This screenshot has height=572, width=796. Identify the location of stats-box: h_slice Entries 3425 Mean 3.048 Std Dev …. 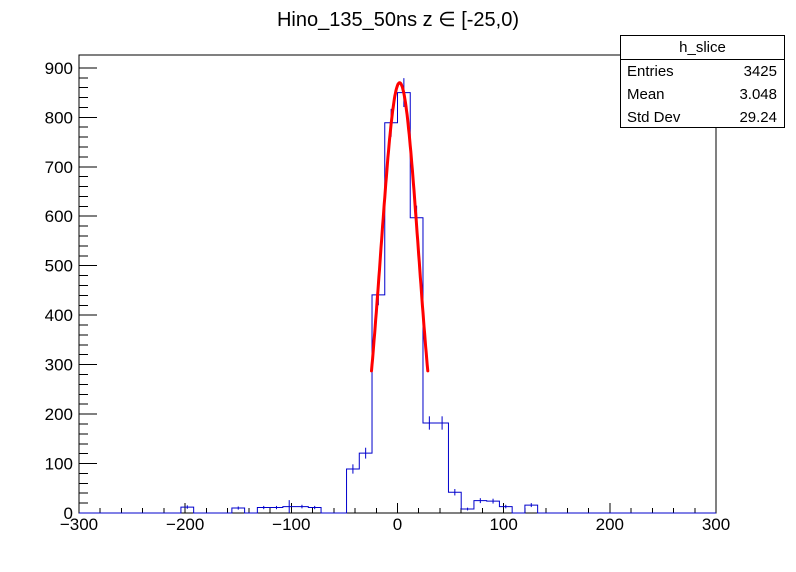
(702, 81).